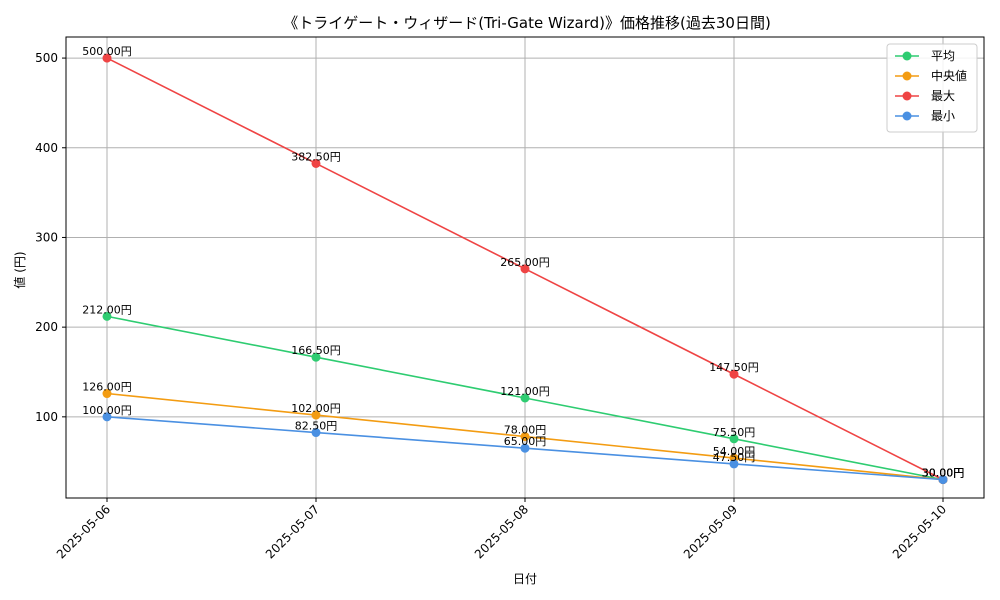 The image size is (1000, 600). Describe the element at coordinates (46, 417) in the screenshot. I see `y-tick-label: 100` at that location.